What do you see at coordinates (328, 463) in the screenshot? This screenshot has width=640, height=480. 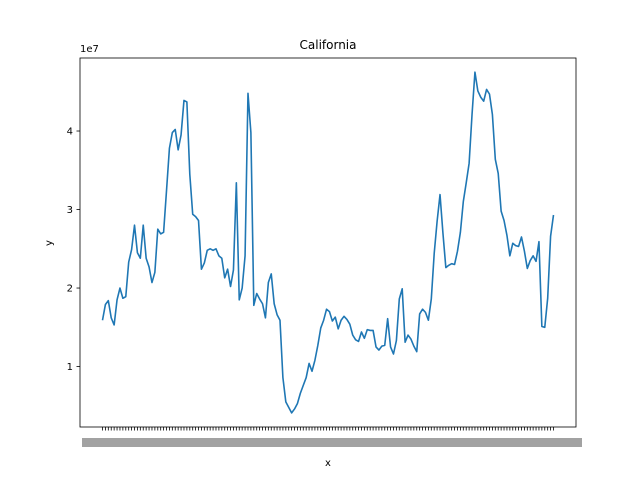 I see `x-axis-label: x` at bounding box center [328, 463].